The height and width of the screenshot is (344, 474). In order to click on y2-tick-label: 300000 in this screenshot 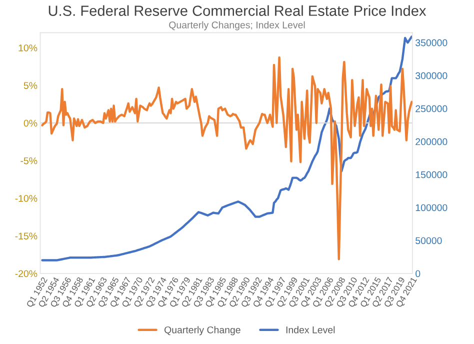, I will do `click(432, 76)`.